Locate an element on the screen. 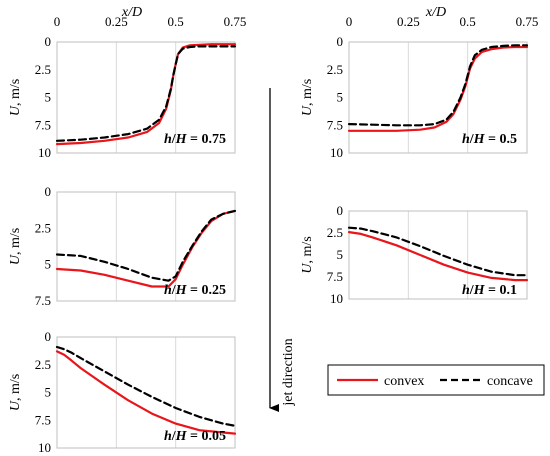 The image size is (550, 456). panel-p01: 0 2.5 5 7.5 10 U, m/s h/H = 0.1 is located at coordinates (414, 254).